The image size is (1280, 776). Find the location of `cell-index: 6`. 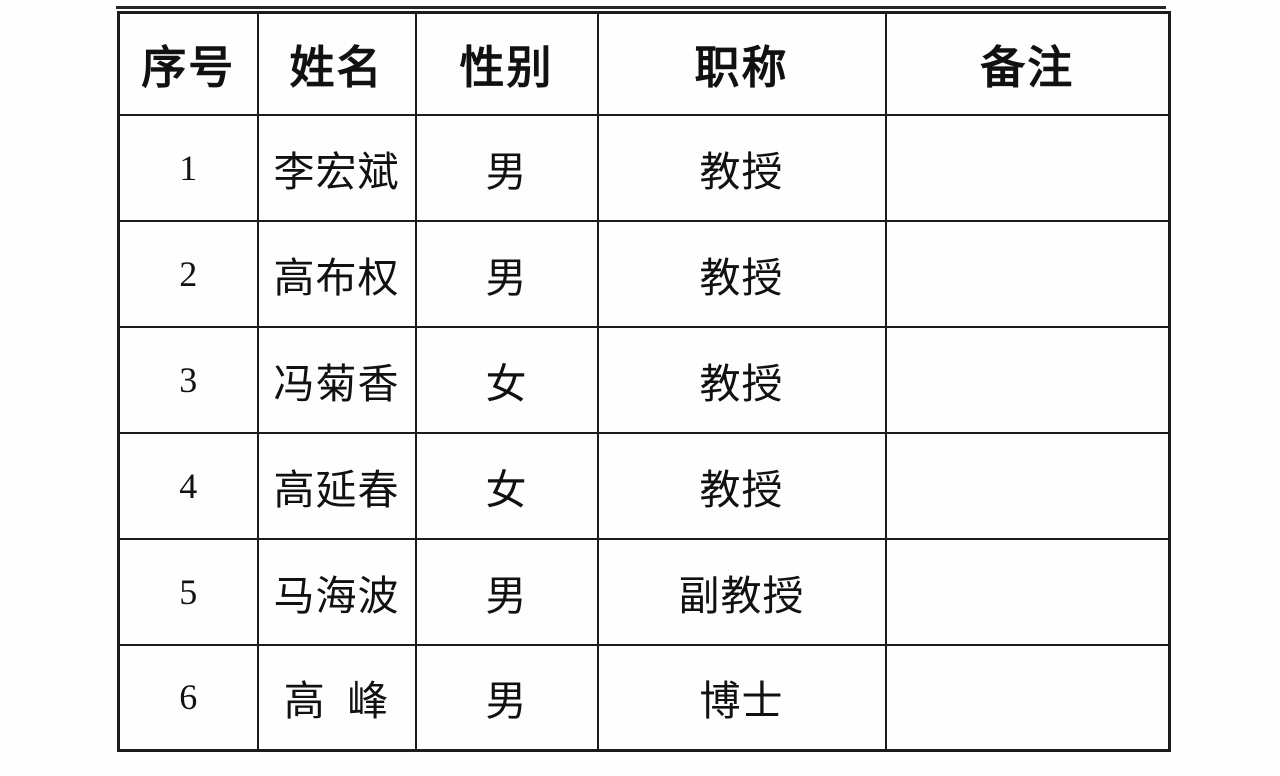

cell-index: 6 is located at coordinates (188, 697).